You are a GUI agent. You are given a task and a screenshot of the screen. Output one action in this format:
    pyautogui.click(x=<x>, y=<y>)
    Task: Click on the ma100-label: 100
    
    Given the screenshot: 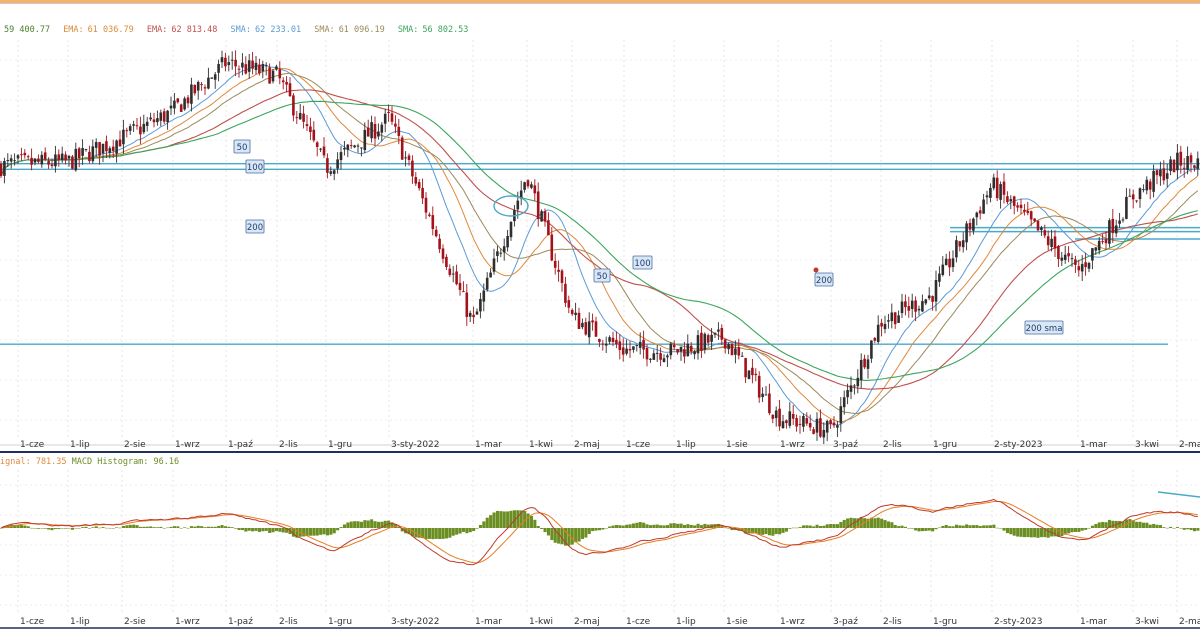 What is the action you would take?
    pyautogui.click(x=255, y=168)
    